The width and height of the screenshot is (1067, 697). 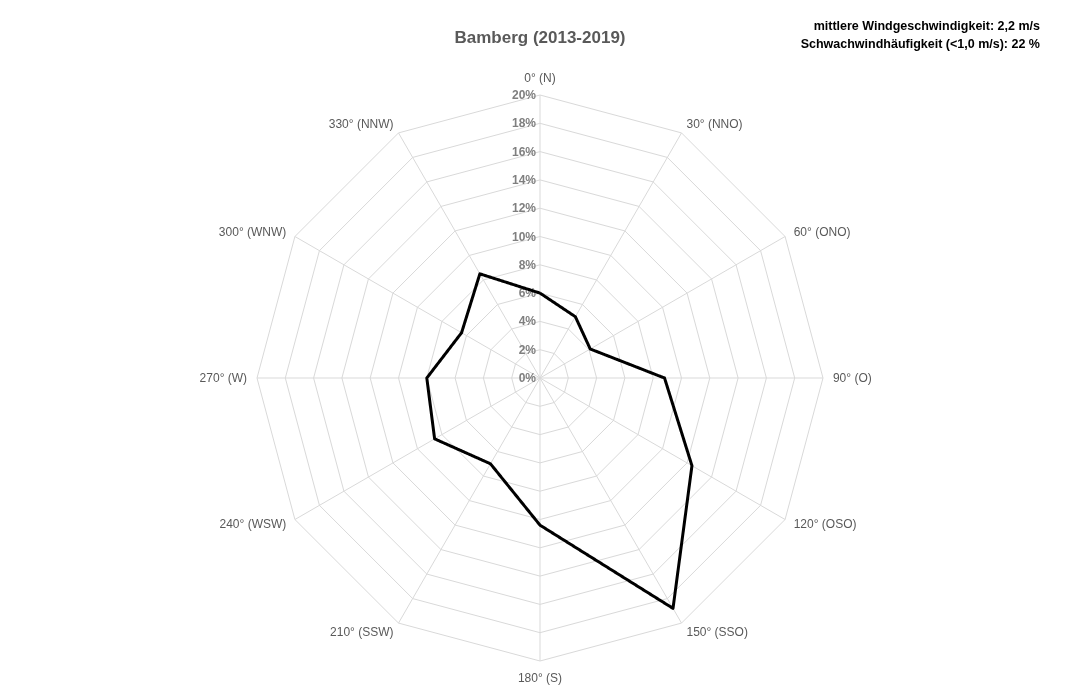 What do you see at coordinates (927, 26) in the screenshot?
I see `text: mittlere Windgeschwindigkeit: 2,2 m/s` at bounding box center [927, 26].